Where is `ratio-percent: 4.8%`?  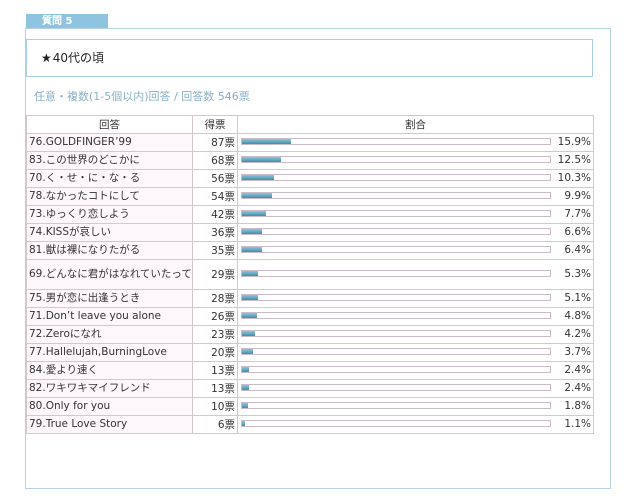
ratio-percent: 4.8% is located at coordinates (577, 316).